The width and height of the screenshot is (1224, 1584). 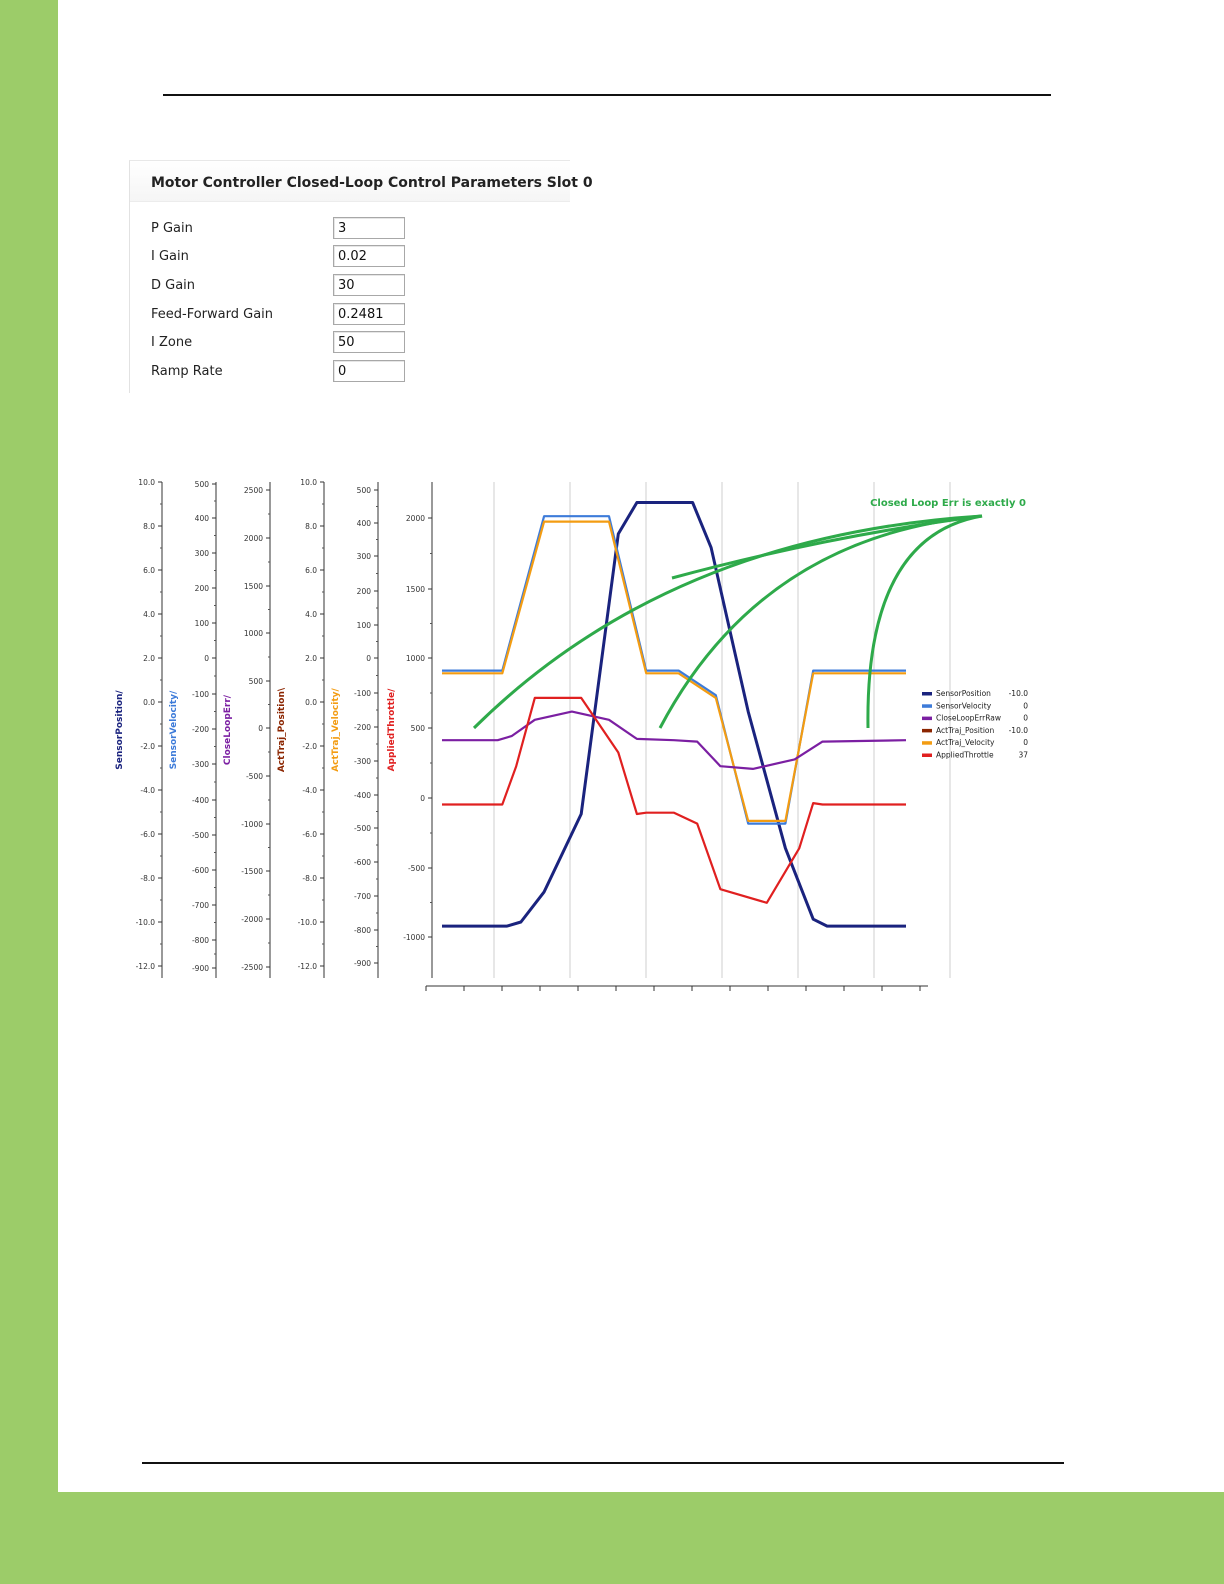 I want to click on ramp-rate-input, so click(x=369, y=371).